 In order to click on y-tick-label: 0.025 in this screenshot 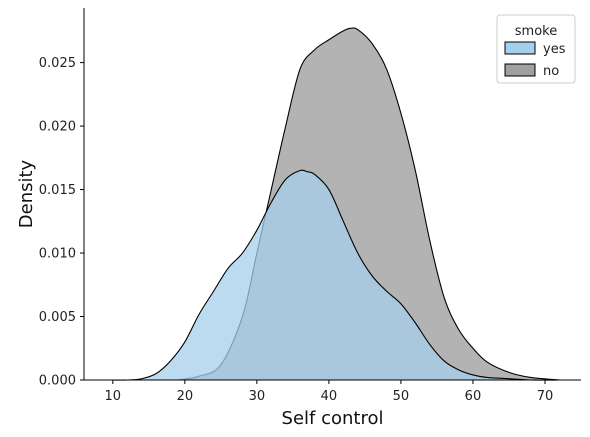, I will do `click(57, 63)`.